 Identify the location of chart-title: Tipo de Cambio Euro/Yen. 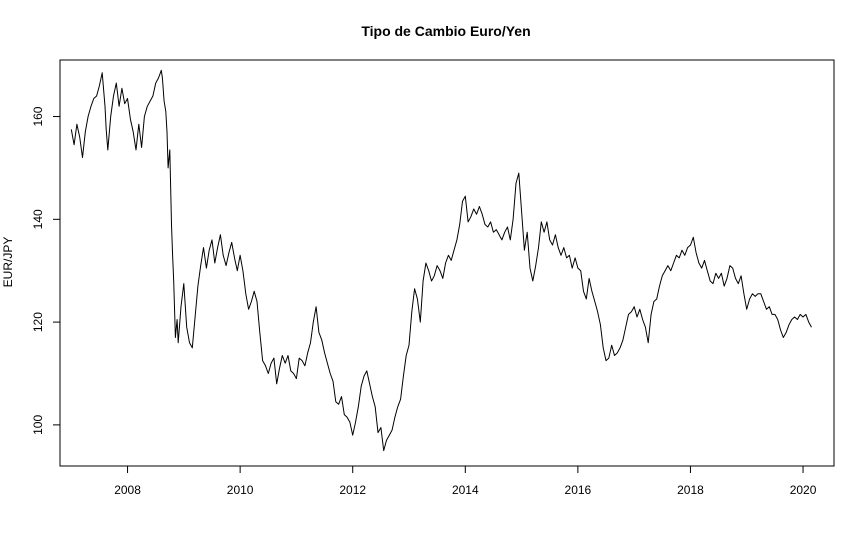
(445, 31).